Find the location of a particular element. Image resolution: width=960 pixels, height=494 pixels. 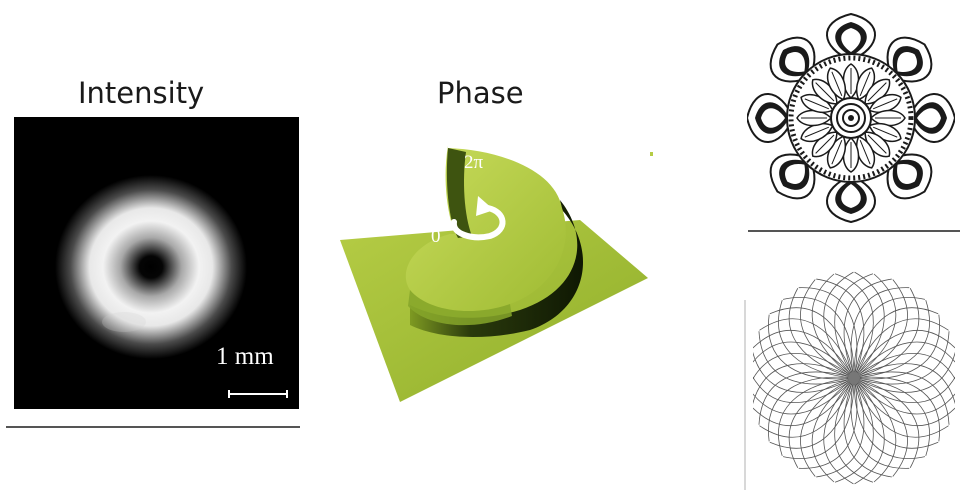

phase-title: Phase is located at coordinates (480, 93).